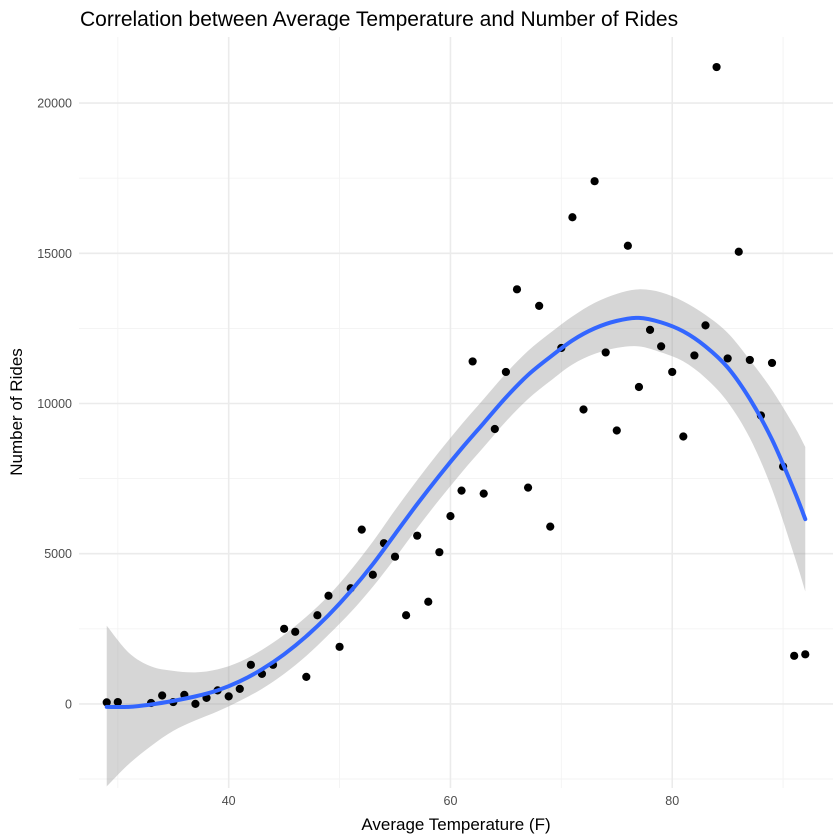 This screenshot has width=840, height=840. Describe the element at coordinates (16, 412) in the screenshot. I see `y-axis-title: Number of Rides` at that location.